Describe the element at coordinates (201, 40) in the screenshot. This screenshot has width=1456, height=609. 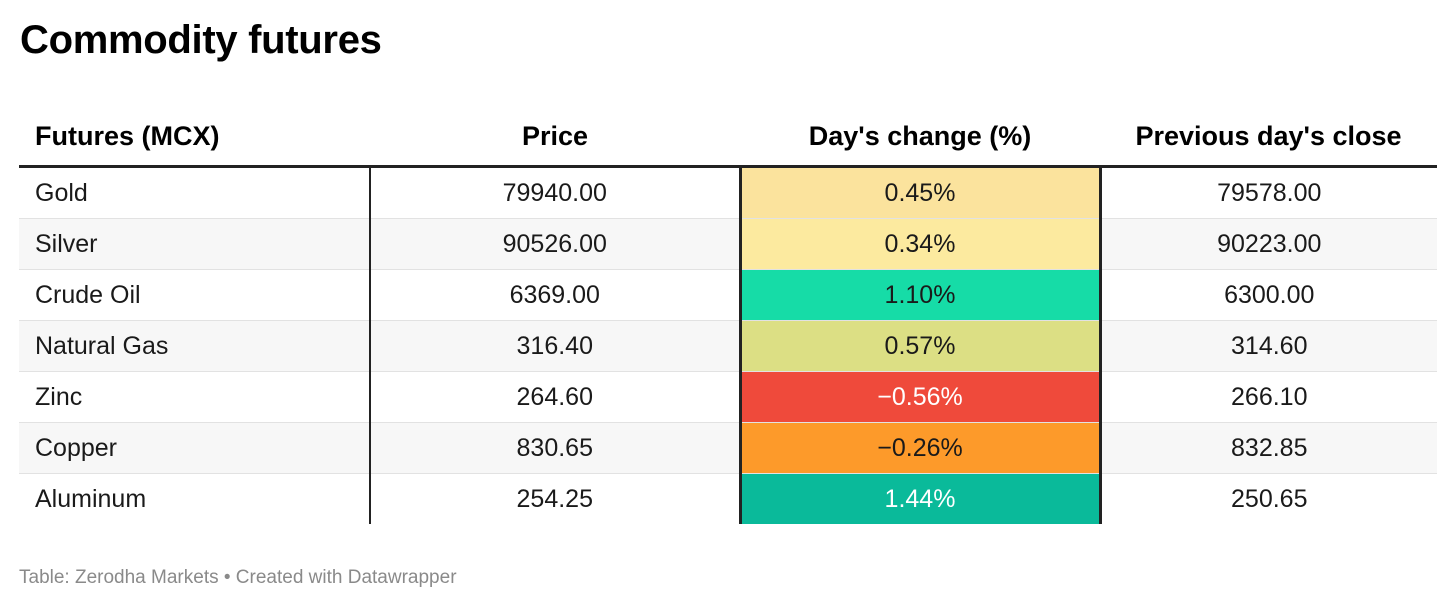
I see `chart-title: Commodity futures` at that location.